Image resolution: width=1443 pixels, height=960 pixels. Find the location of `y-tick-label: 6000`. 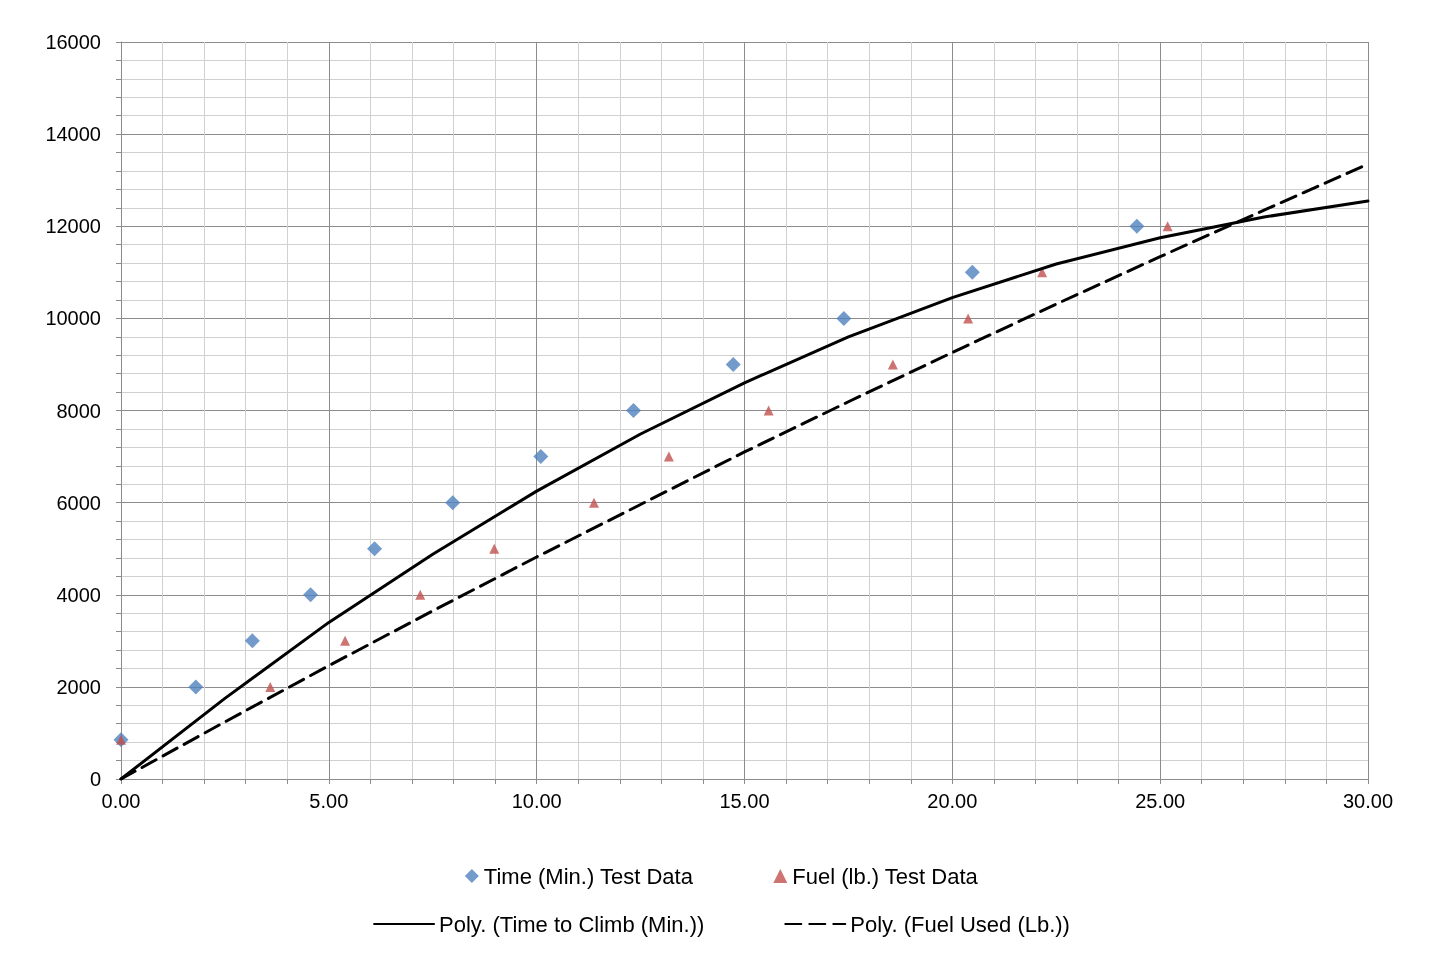

y-tick-label: 6000 is located at coordinates (78, 502).